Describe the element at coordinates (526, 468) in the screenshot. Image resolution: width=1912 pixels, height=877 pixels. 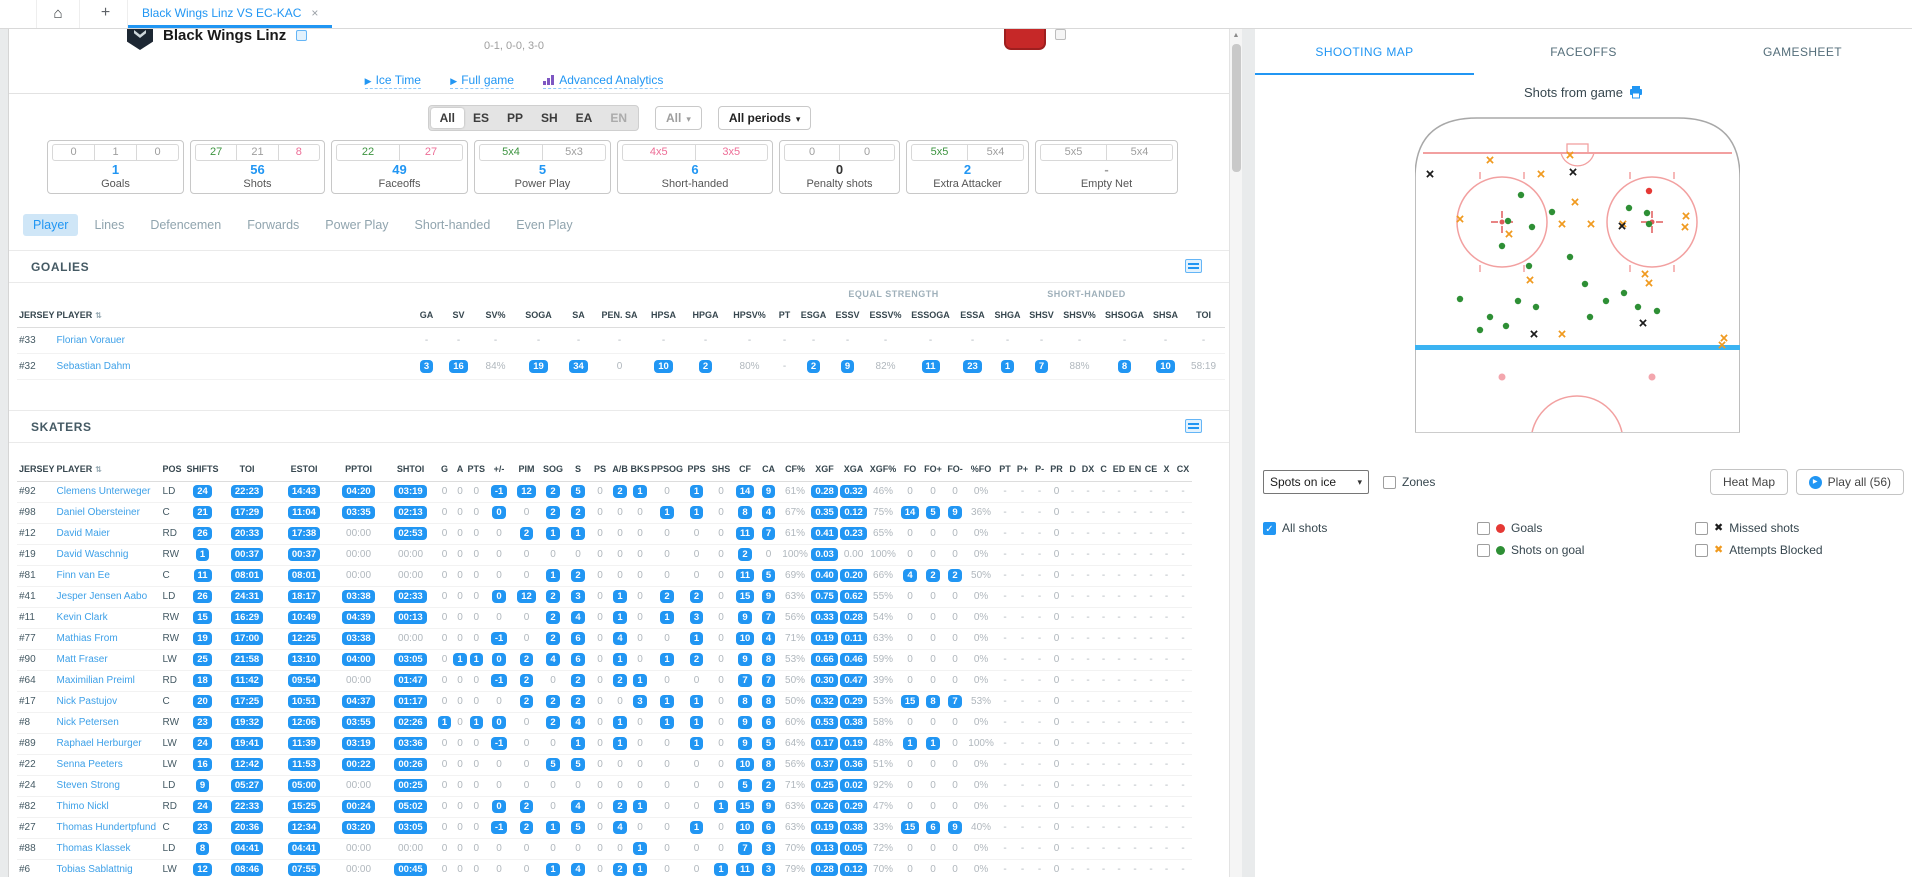
I see `col-header-pim: PIM` at that location.